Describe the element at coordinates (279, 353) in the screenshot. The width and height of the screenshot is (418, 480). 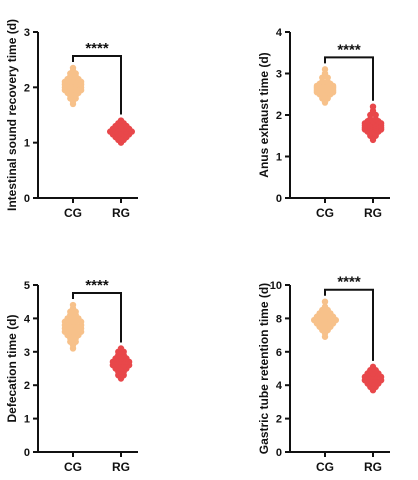
I see `y-tick-label: 6` at that location.